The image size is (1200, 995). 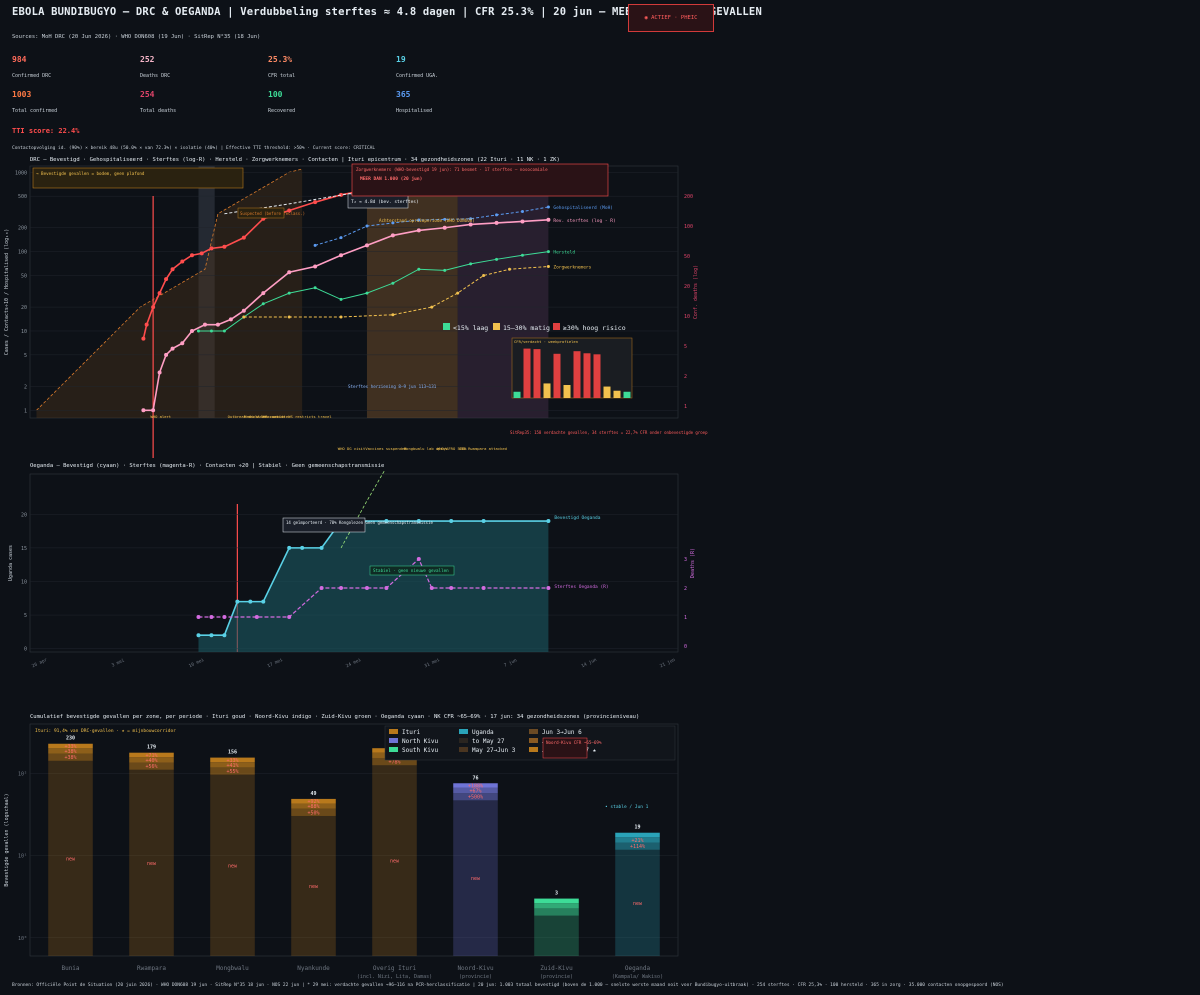 What do you see at coordinates (475, 791) in the screenshot?
I see `segment-label: +67%` at bounding box center [475, 791].